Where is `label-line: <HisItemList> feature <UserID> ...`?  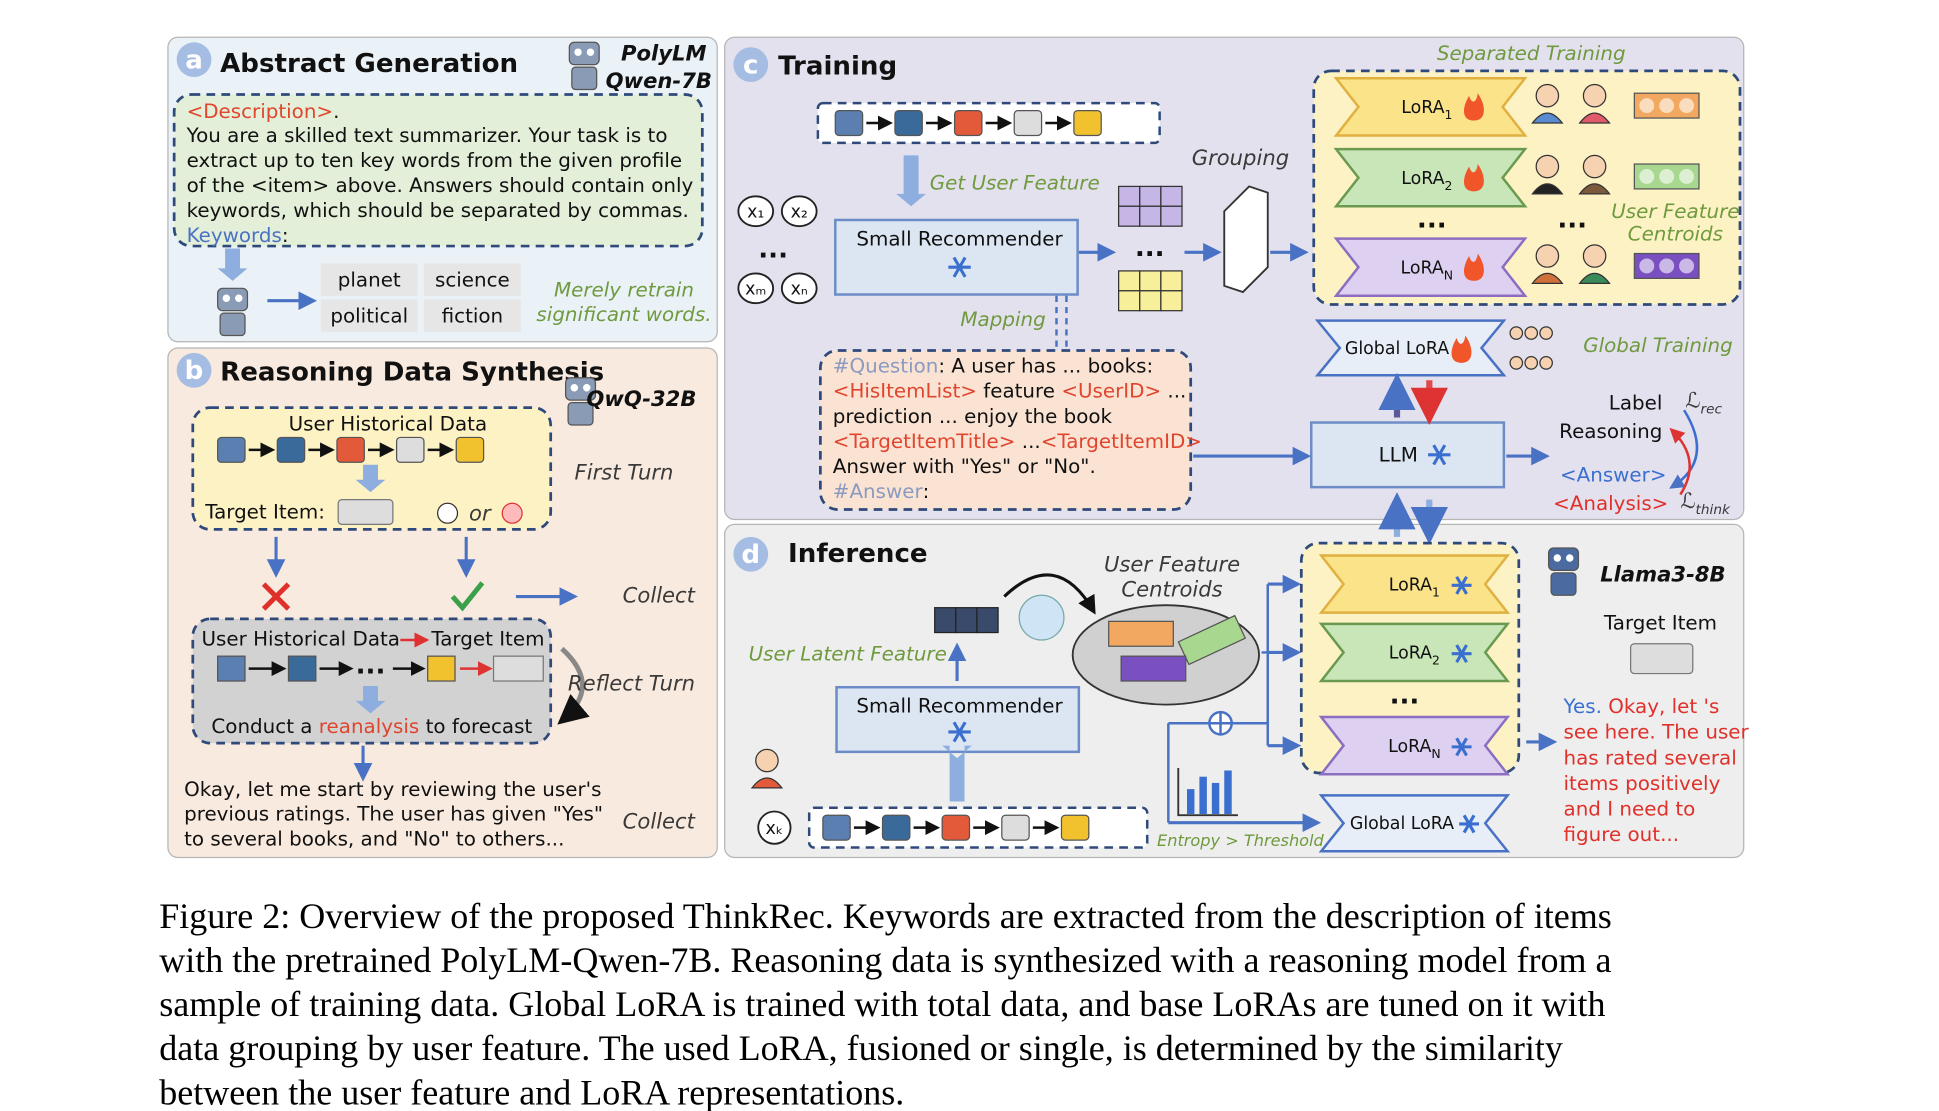
label-line: <HisItemList> feature <UserID> ... is located at coordinates (1010, 390).